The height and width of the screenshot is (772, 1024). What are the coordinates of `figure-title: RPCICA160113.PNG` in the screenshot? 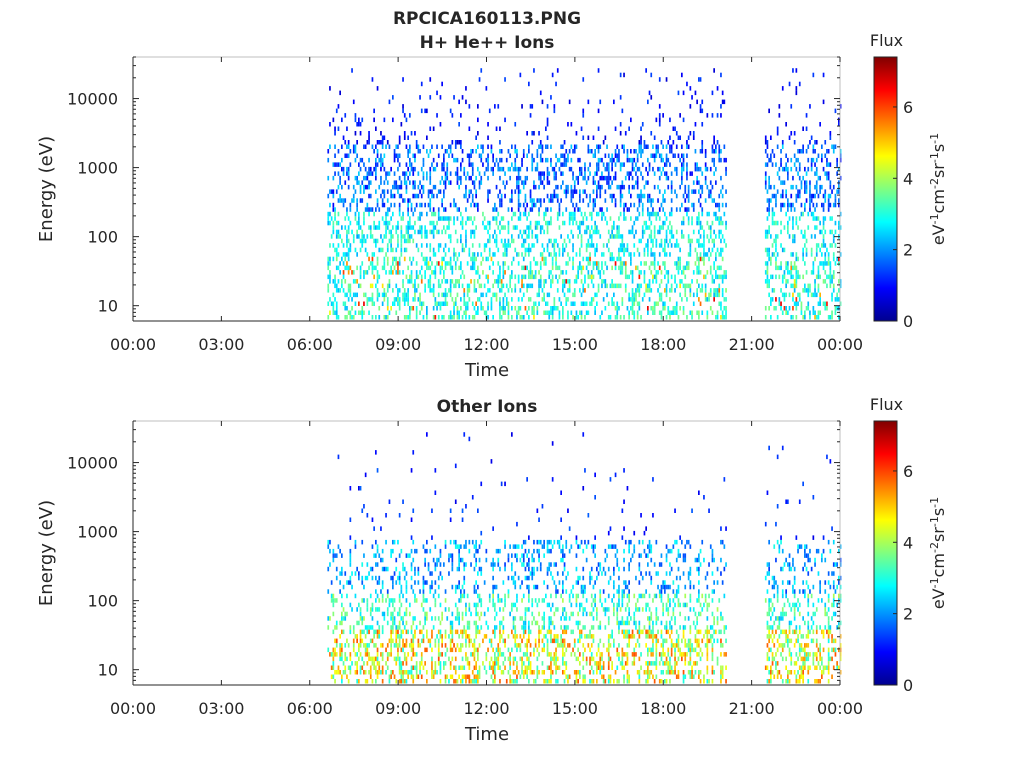 It's located at (487, 19).